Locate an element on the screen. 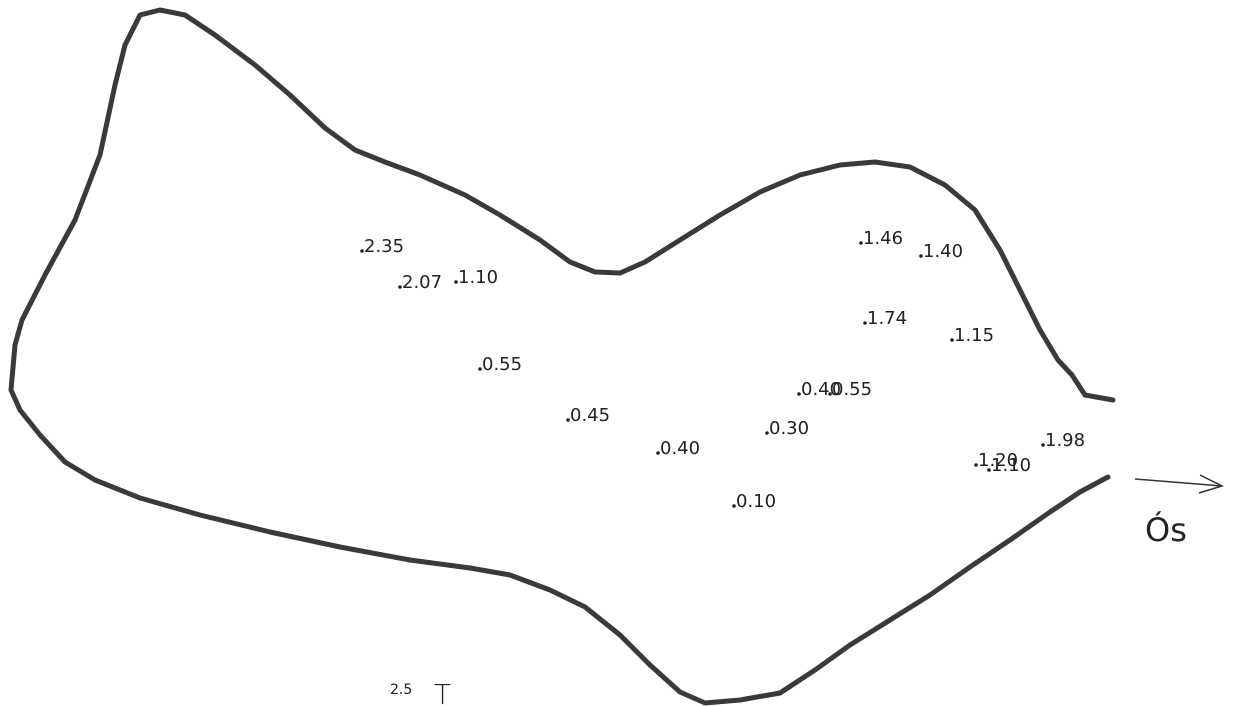 This screenshot has width=1234, height=706. depth-label: 0.40 is located at coordinates (680, 448).